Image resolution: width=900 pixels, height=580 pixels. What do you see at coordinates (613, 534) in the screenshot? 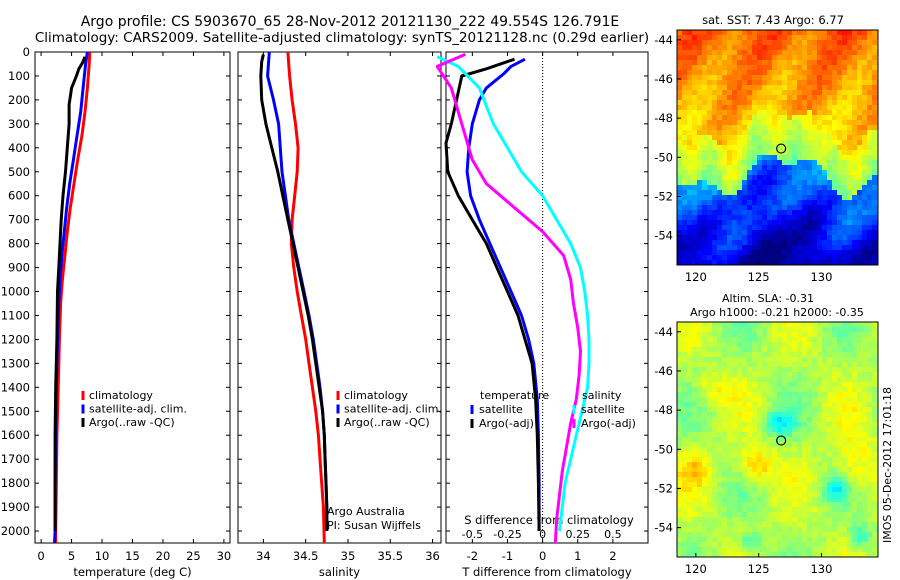
I see `salinity-diff-tick-label: 0.5` at bounding box center [613, 534].